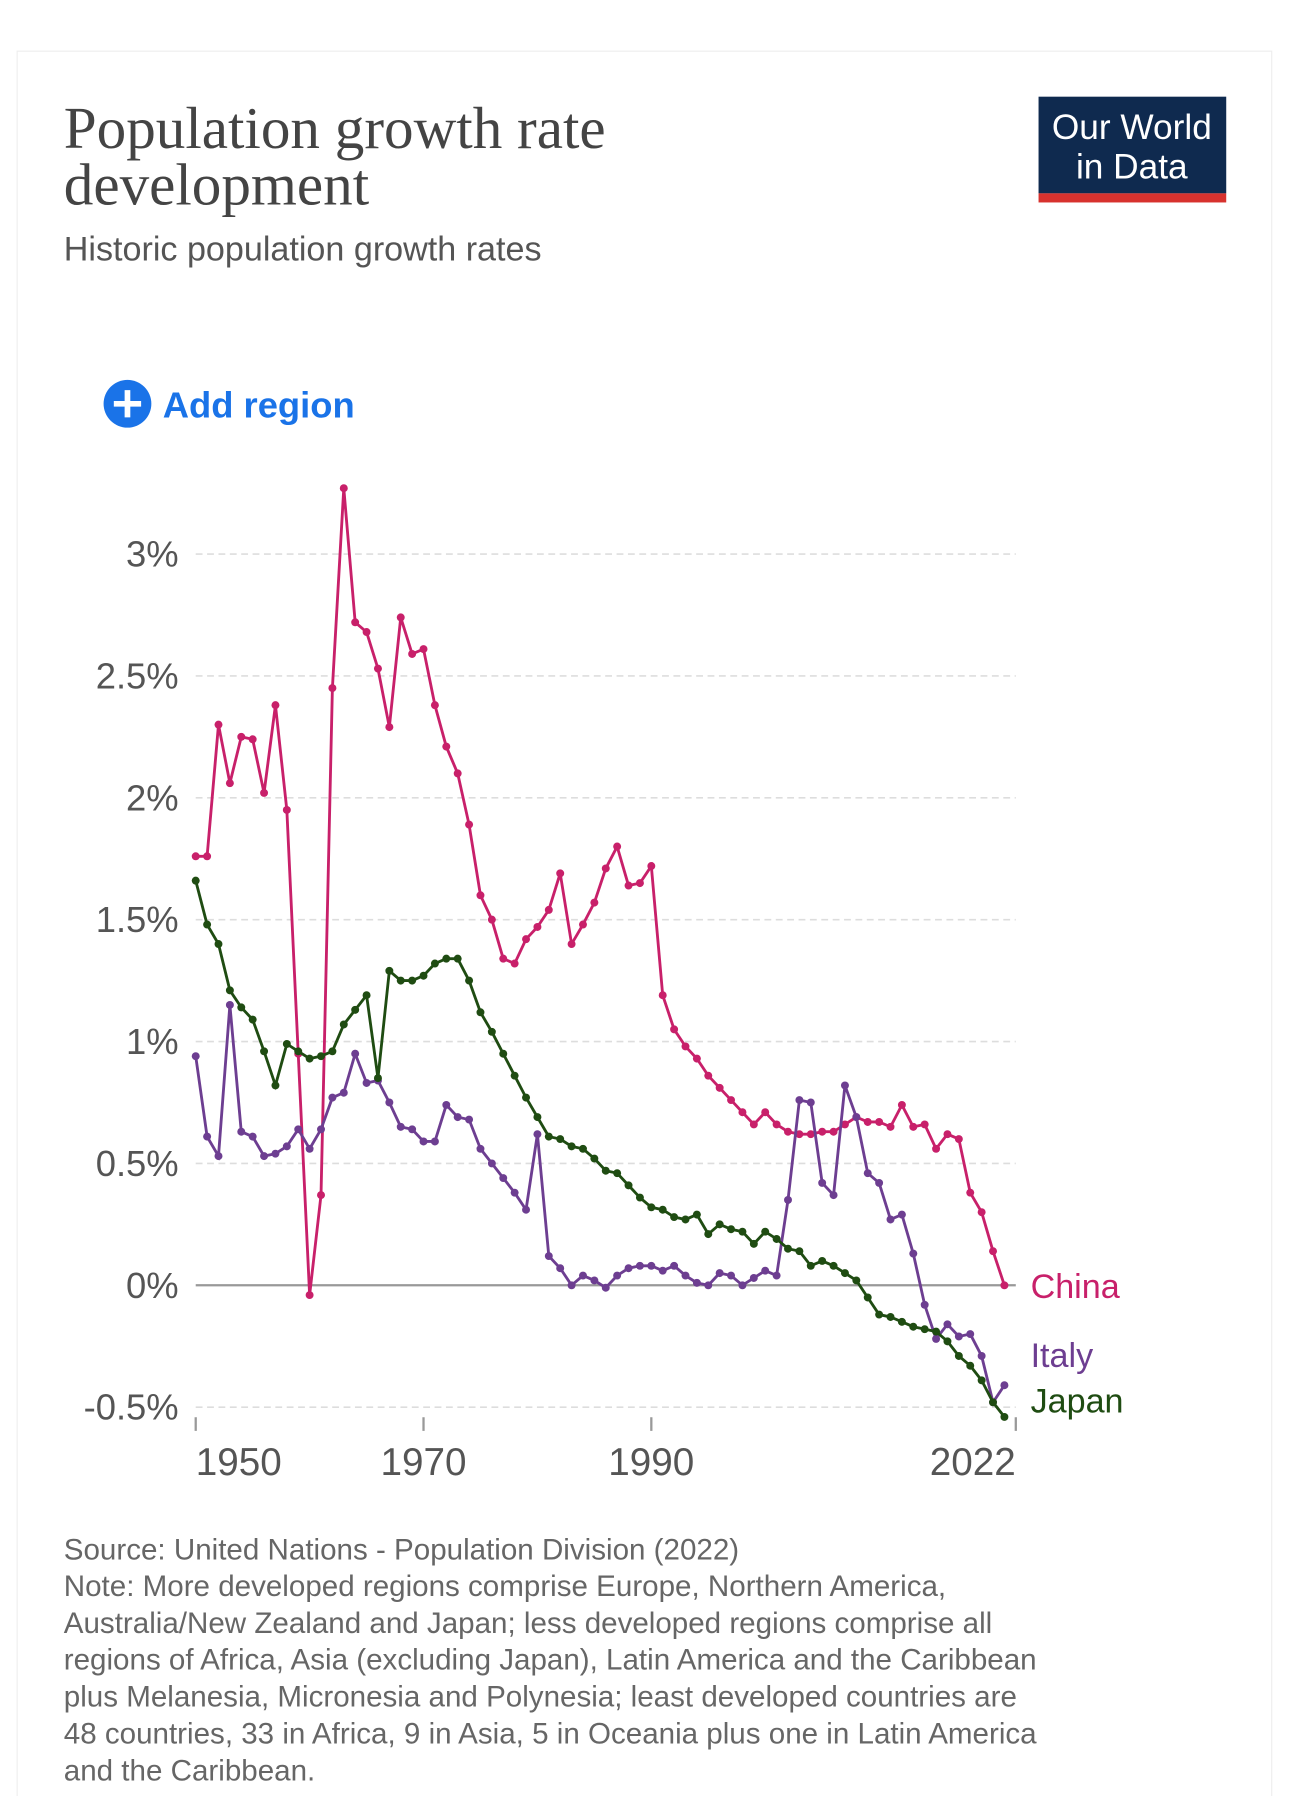  What do you see at coordinates (1132, 198) in the screenshot?
I see `logo-bar` at bounding box center [1132, 198].